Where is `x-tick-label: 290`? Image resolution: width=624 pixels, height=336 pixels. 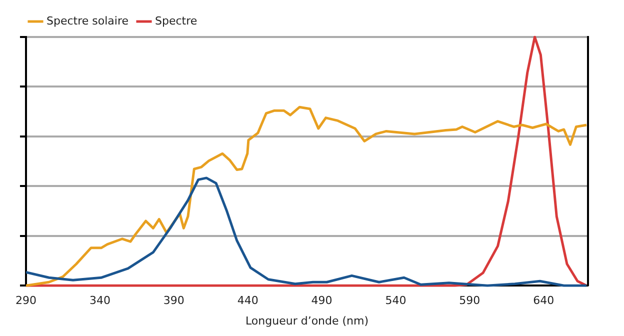 x-tick-label: 290 is located at coordinates (26, 301).